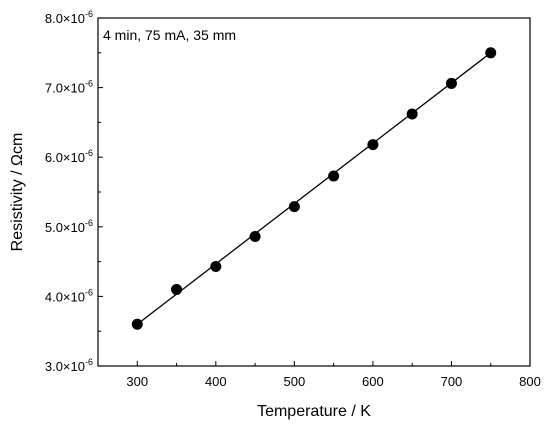 This screenshot has width=550, height=430. What do you see at coordinates (69, 87) in the screenshot?
I see `y-tick-label: 7.0×10⁻⁶` at bounding box center [69, 87].